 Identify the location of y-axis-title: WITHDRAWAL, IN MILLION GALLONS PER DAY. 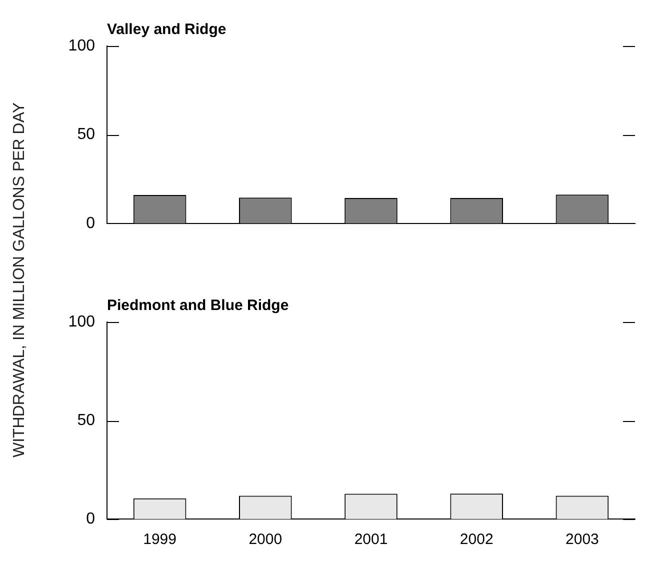
(20, 280).